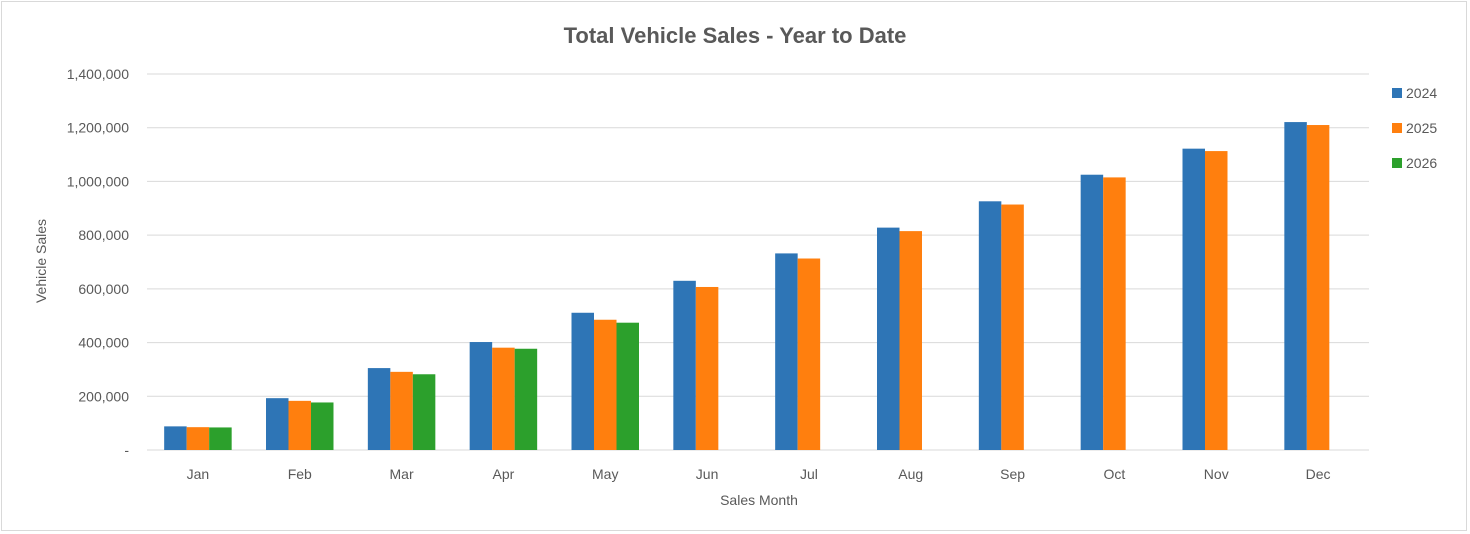  Describe the element at coordinates (126, 450) in the screenshot. I see `y-tick-label: -` at that location.